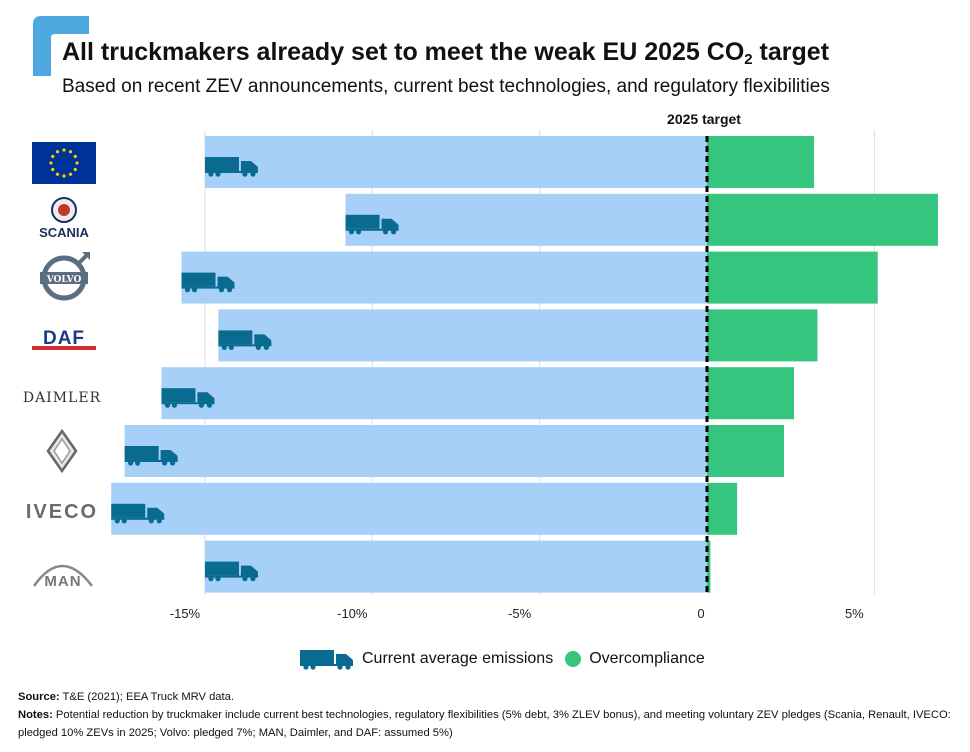 The image size is (970, 752). Describe the element at coordinates (700, 613) in the screenshot. I see `x-tick-label: 0` at that location.